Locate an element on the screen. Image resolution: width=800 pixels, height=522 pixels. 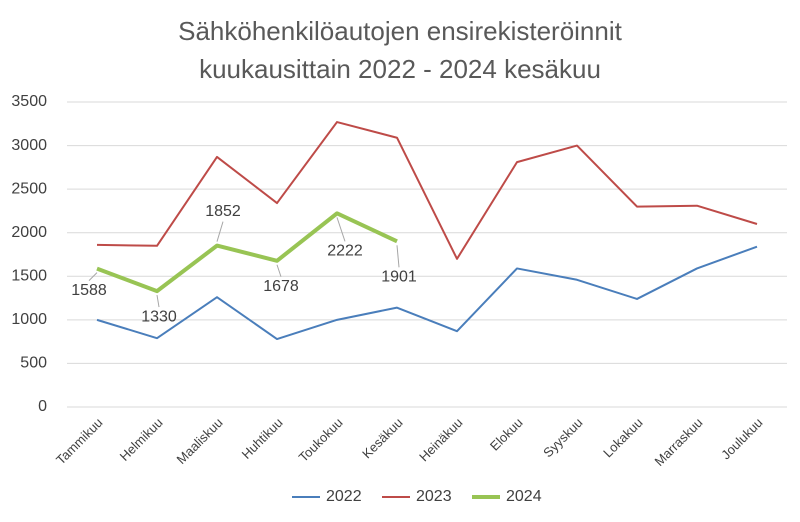
x-tick-label: Huhtikuu is located at coordinates (262, 438).